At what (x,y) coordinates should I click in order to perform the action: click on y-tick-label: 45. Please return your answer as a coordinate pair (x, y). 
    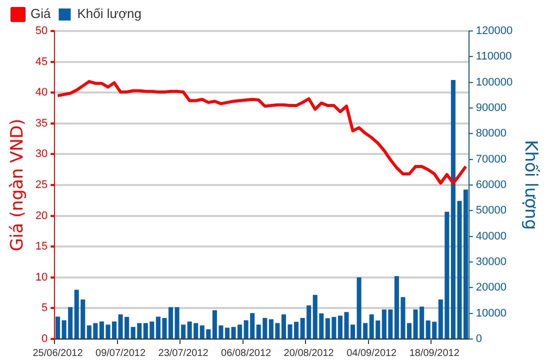
    Looking at the image, I should click on (41, 62).